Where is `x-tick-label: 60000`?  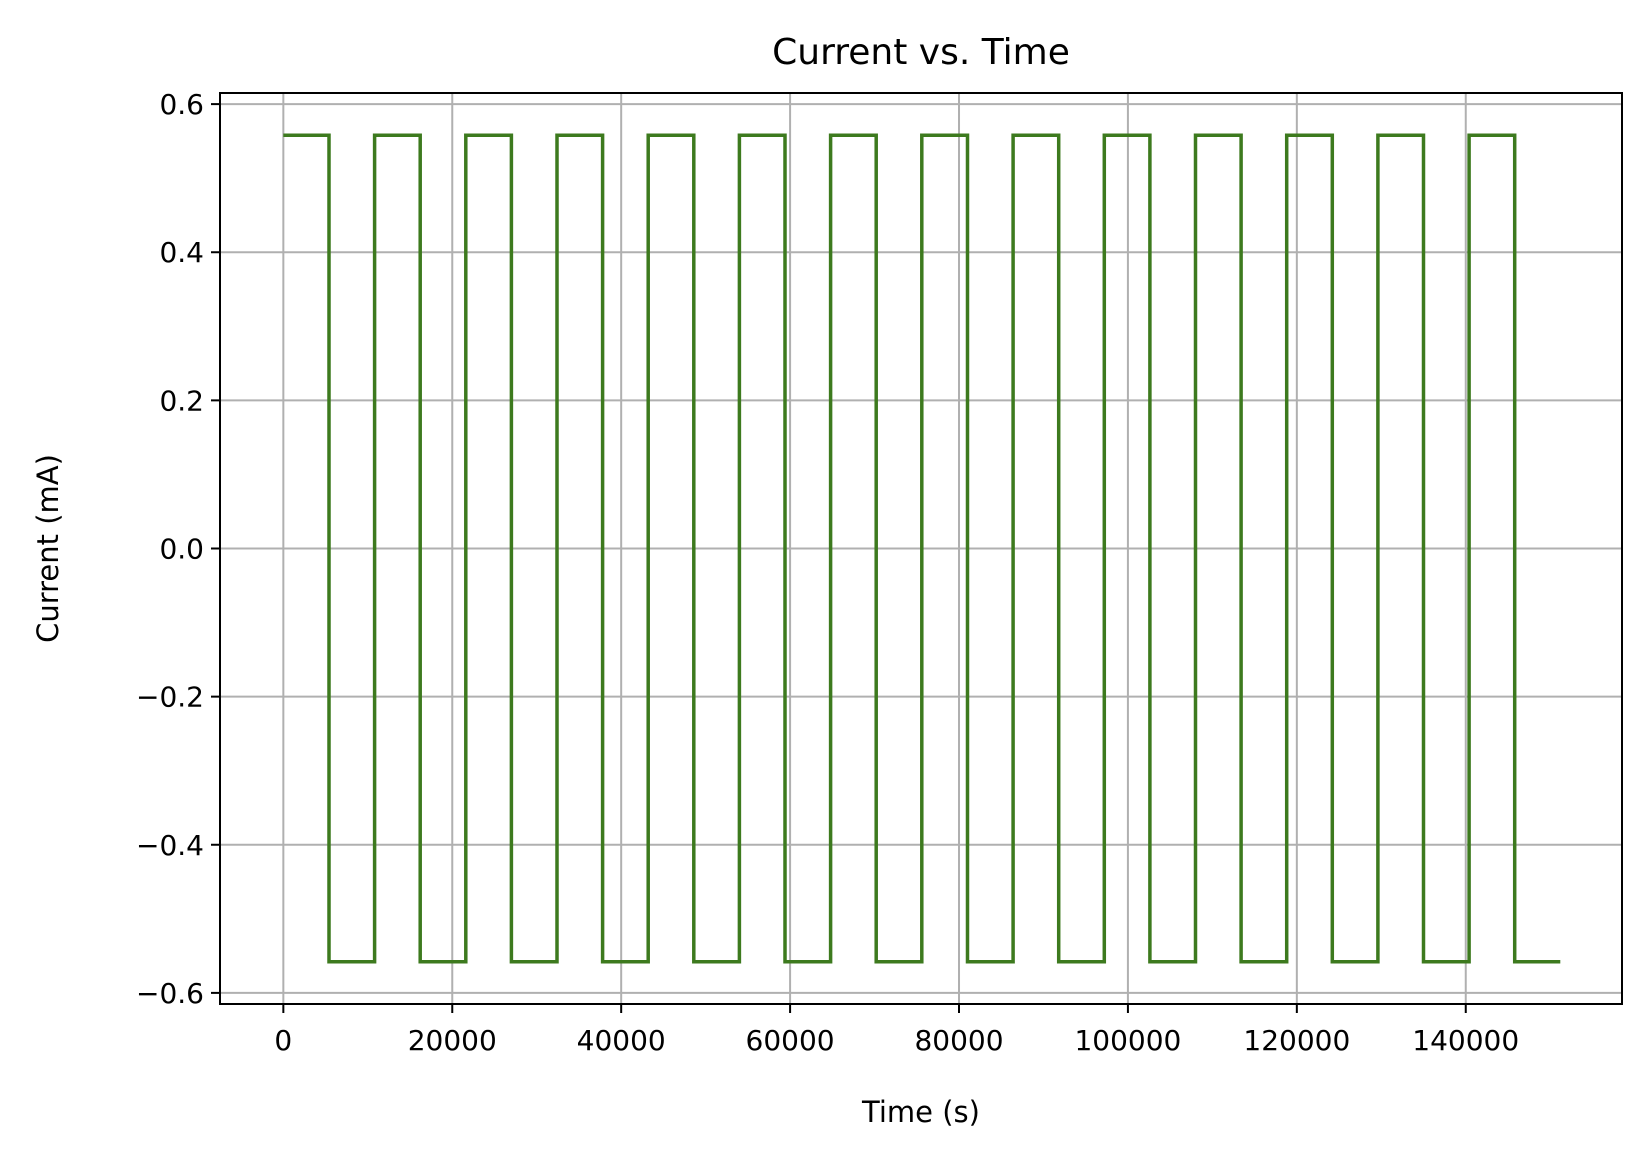
x-tick-label: 60000 is located at coordinates (790, 1040).